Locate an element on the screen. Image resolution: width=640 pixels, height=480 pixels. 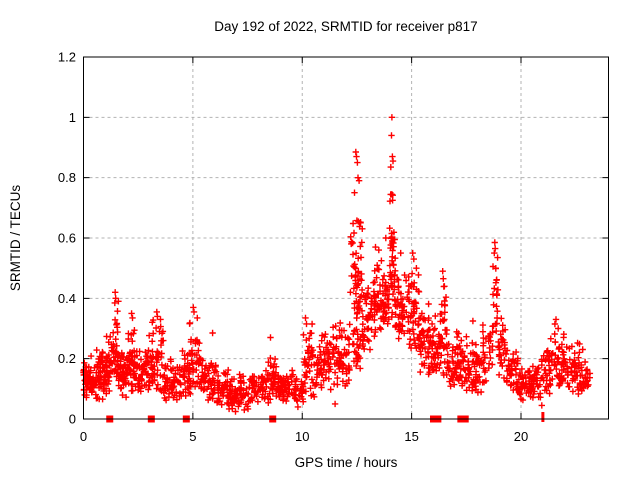
x-tick-label: 0 is located at coordinates (83, 436).